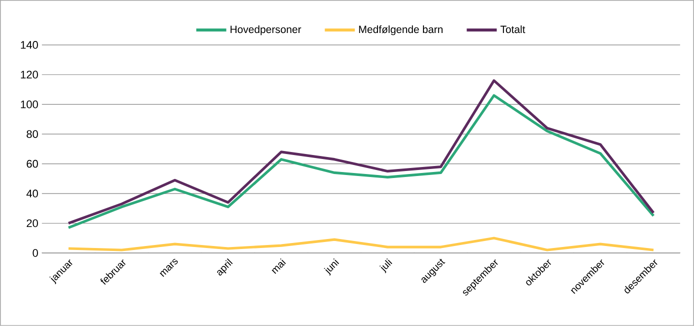 This screenshot has height=326, width=694. What do you see at coordinates (401, 30) in the screenshot?
I see `legend-label: Medfølgende barn` at bounding box center [401, 30].